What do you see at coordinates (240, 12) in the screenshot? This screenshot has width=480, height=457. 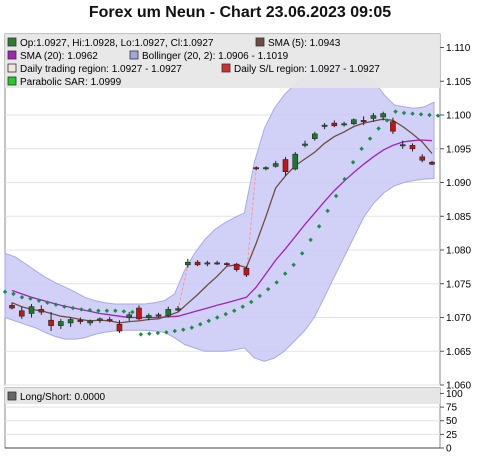 I see `chart-title: Forex um Neun - Chart 23.06.2023 09:05` at bounding box center [240, 12].